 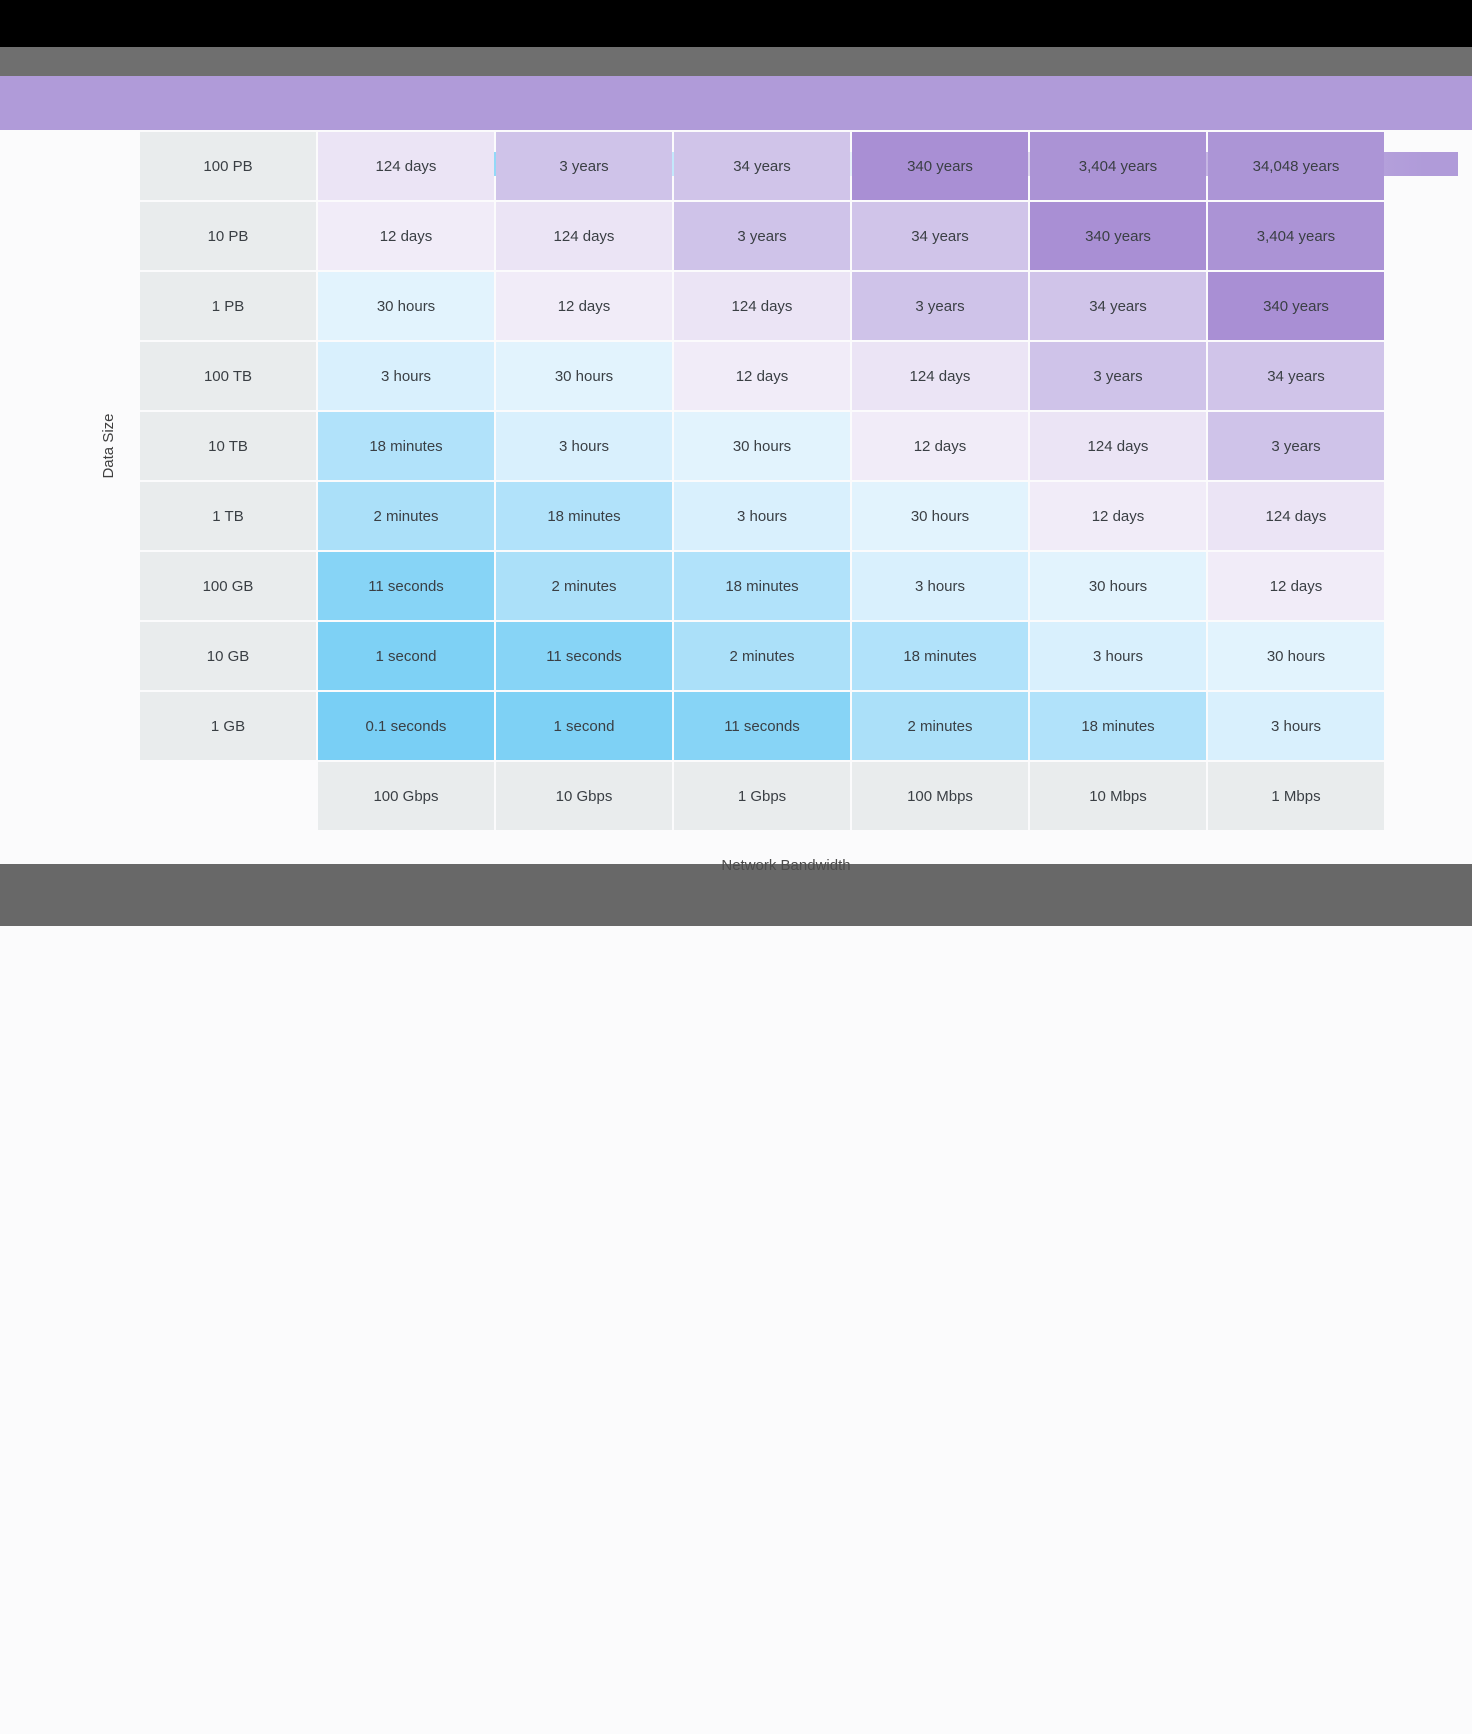 I want to click on row-label-1-pb: 1 PB, so click(x=228, y=306).